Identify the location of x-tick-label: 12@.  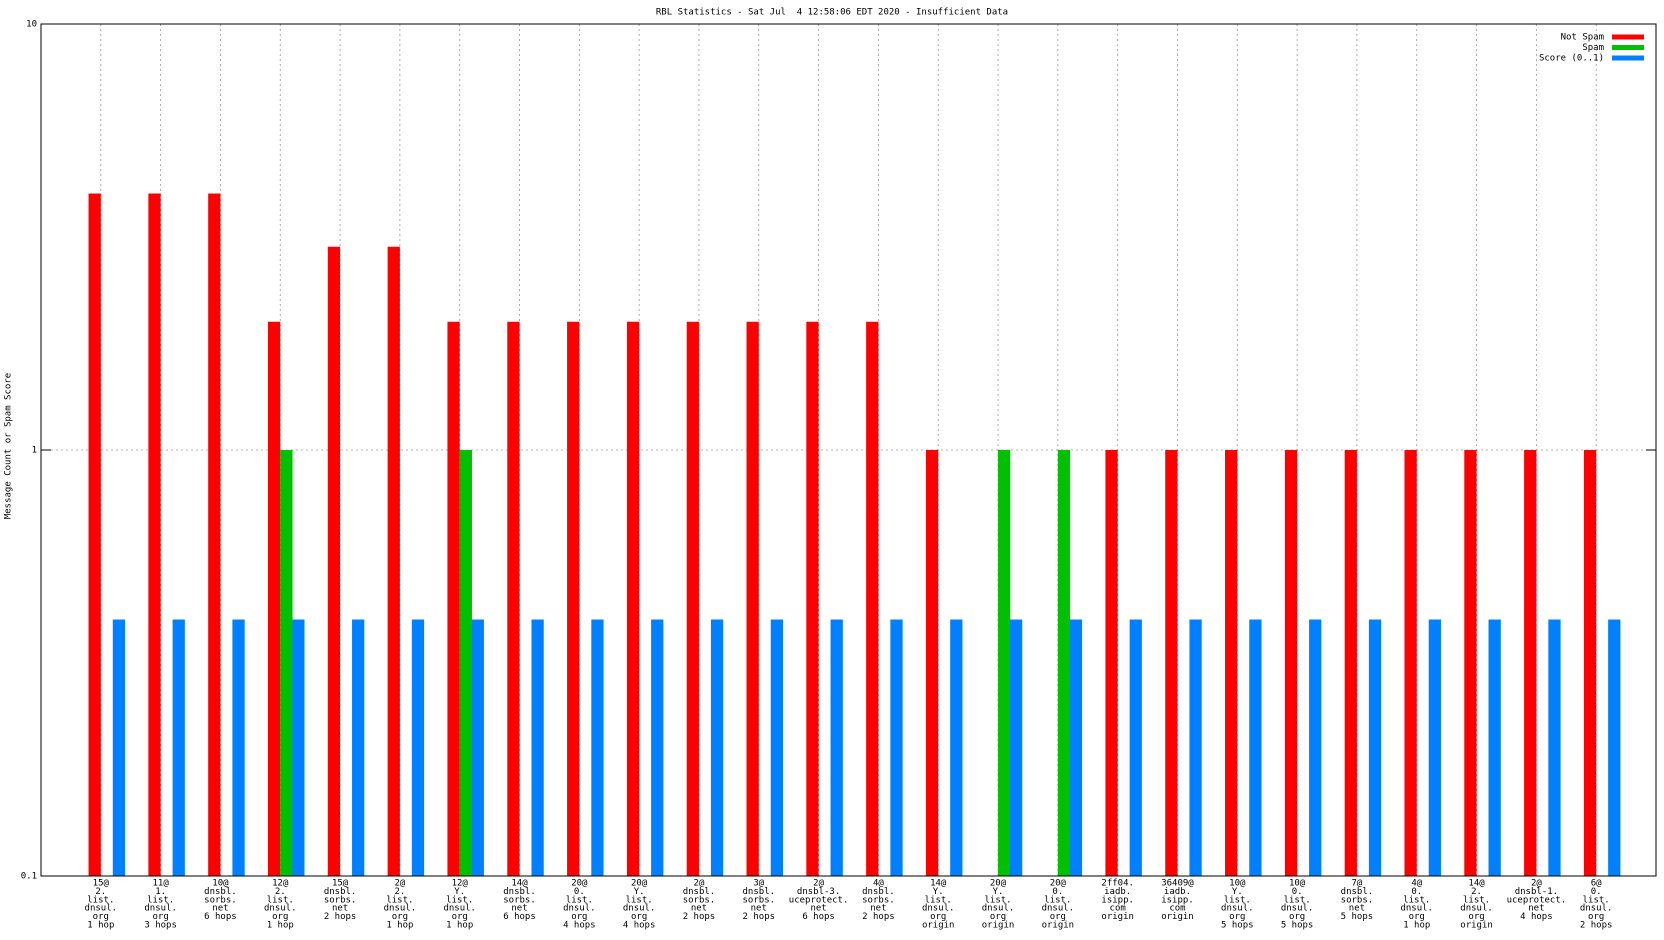
(460, 884).